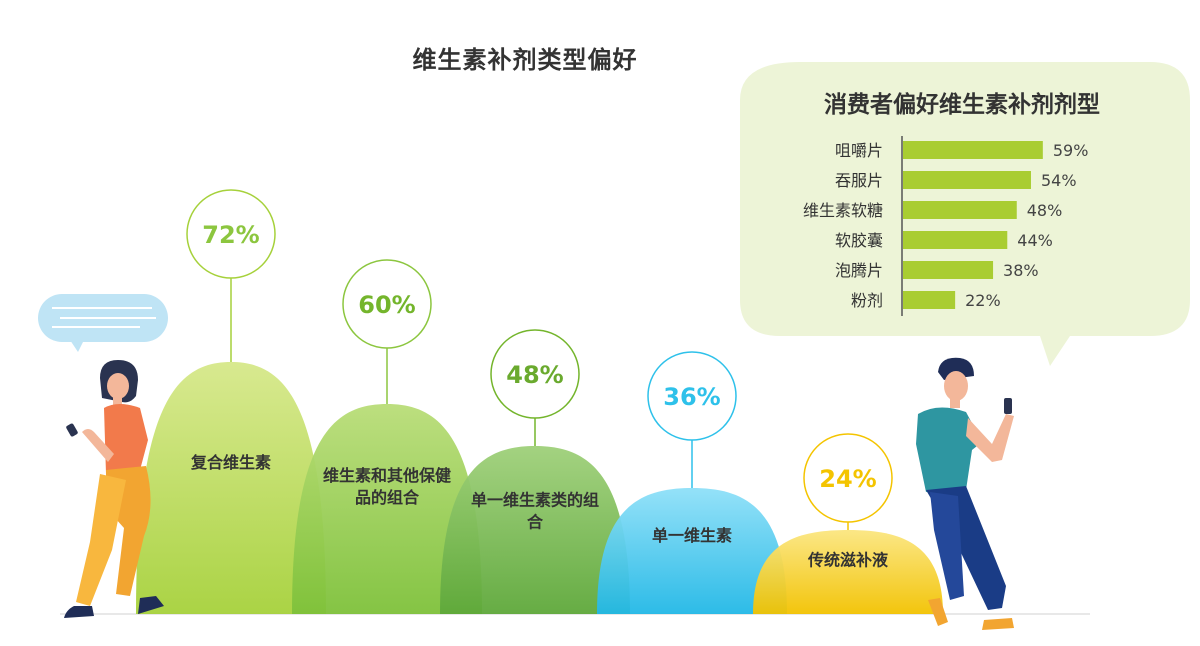  I want to click on value-label: 48%, so click(534, 375).